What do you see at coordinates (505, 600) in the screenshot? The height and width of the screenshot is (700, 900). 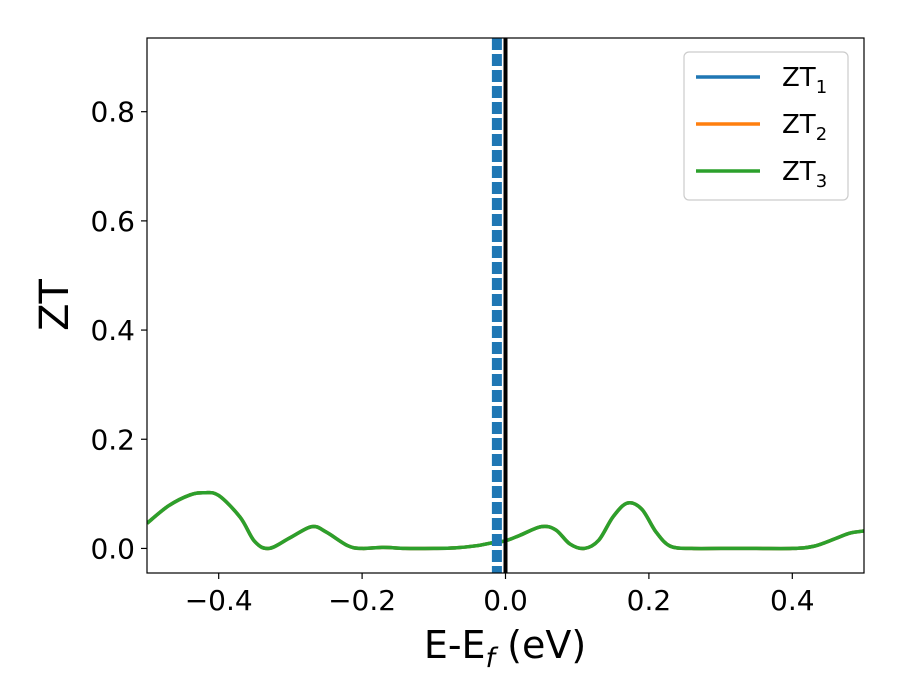 I see `x-tick-label: 0.0` at bounding box center [505, 600].